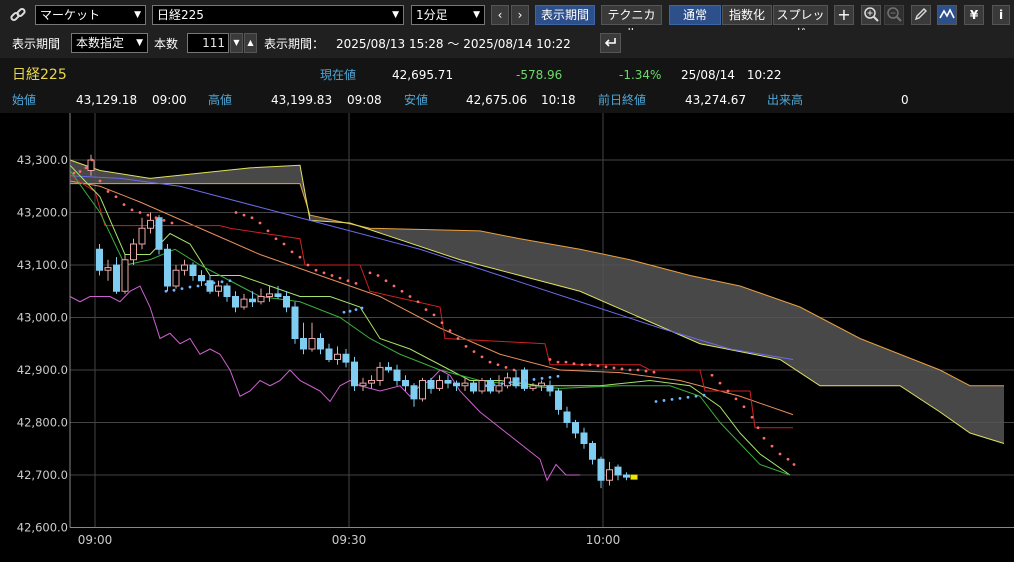  I want to click on interval-select: 1分足 ▼, so click(448, 15).